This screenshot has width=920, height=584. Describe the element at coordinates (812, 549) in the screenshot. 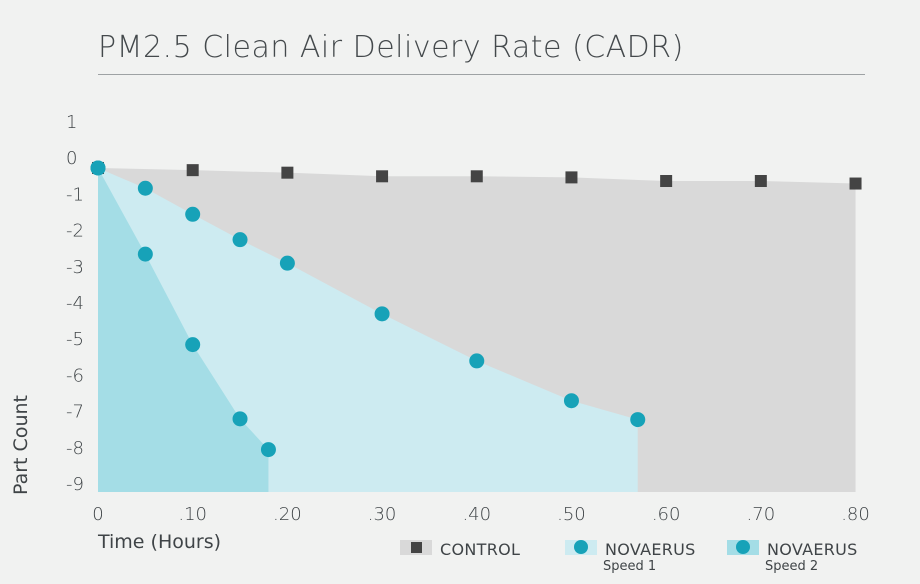

I see `legend-label-speed-2: NOVAERUS` at that location.